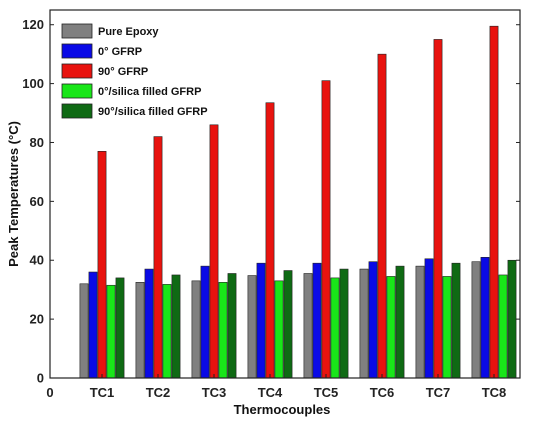  Describe the element at coordinates (37, 319) in the screenshot. I see `y-tick-label: 20` at that location.